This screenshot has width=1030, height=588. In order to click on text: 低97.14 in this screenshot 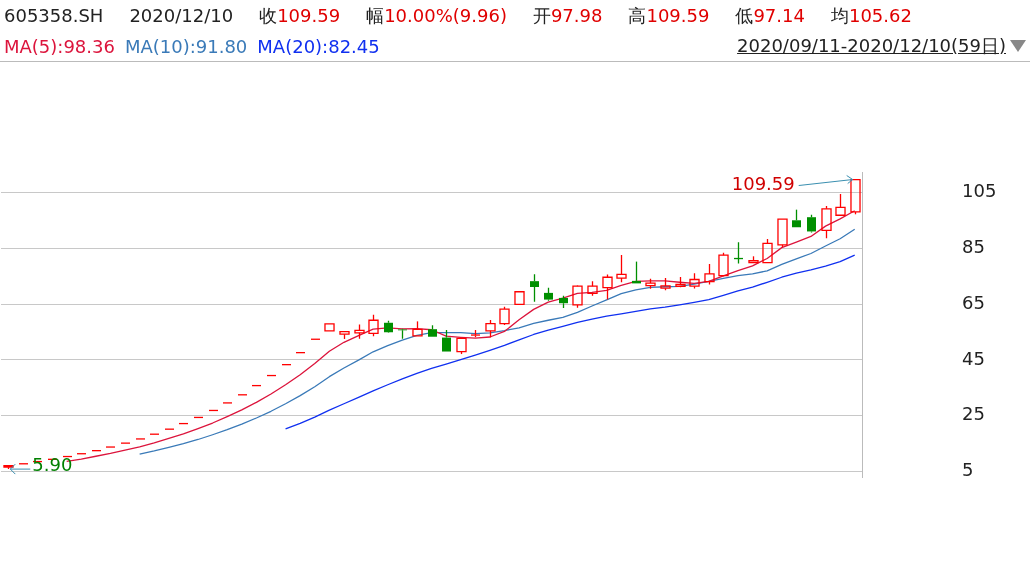, I will do `click(770, 15)`.